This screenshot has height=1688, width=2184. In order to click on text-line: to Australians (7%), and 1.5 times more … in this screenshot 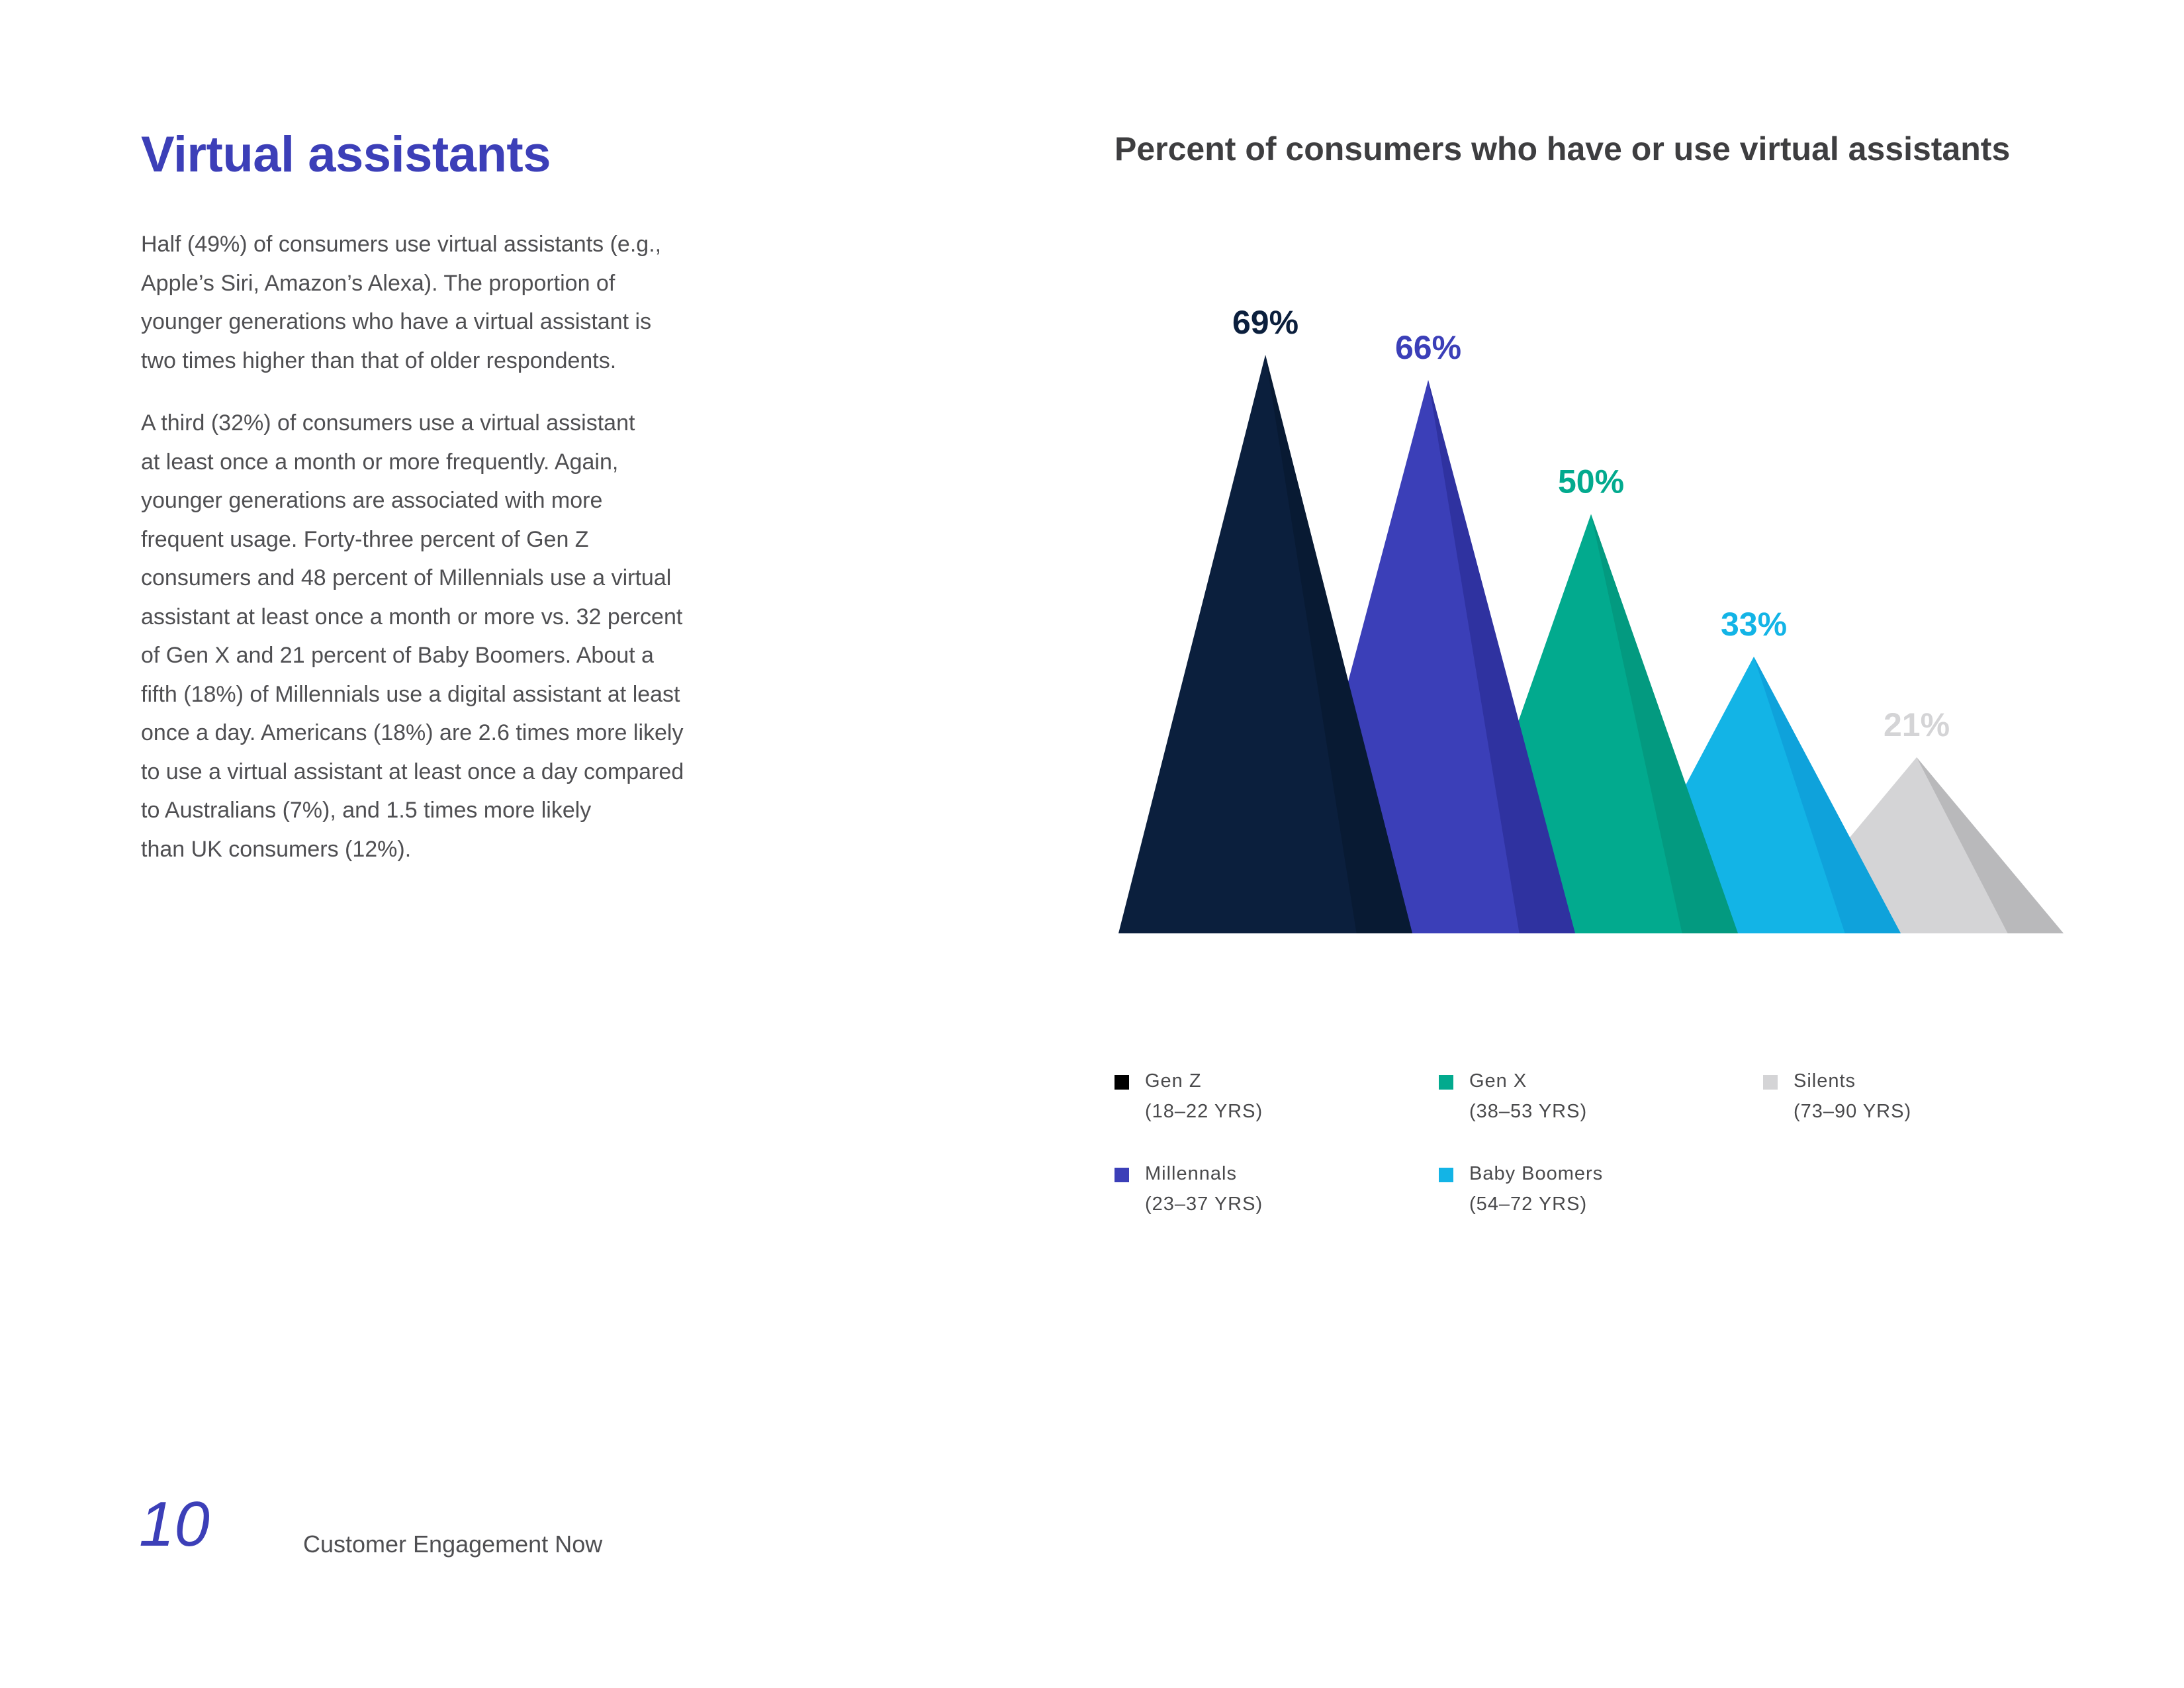, I will do `click(366, 810)`.